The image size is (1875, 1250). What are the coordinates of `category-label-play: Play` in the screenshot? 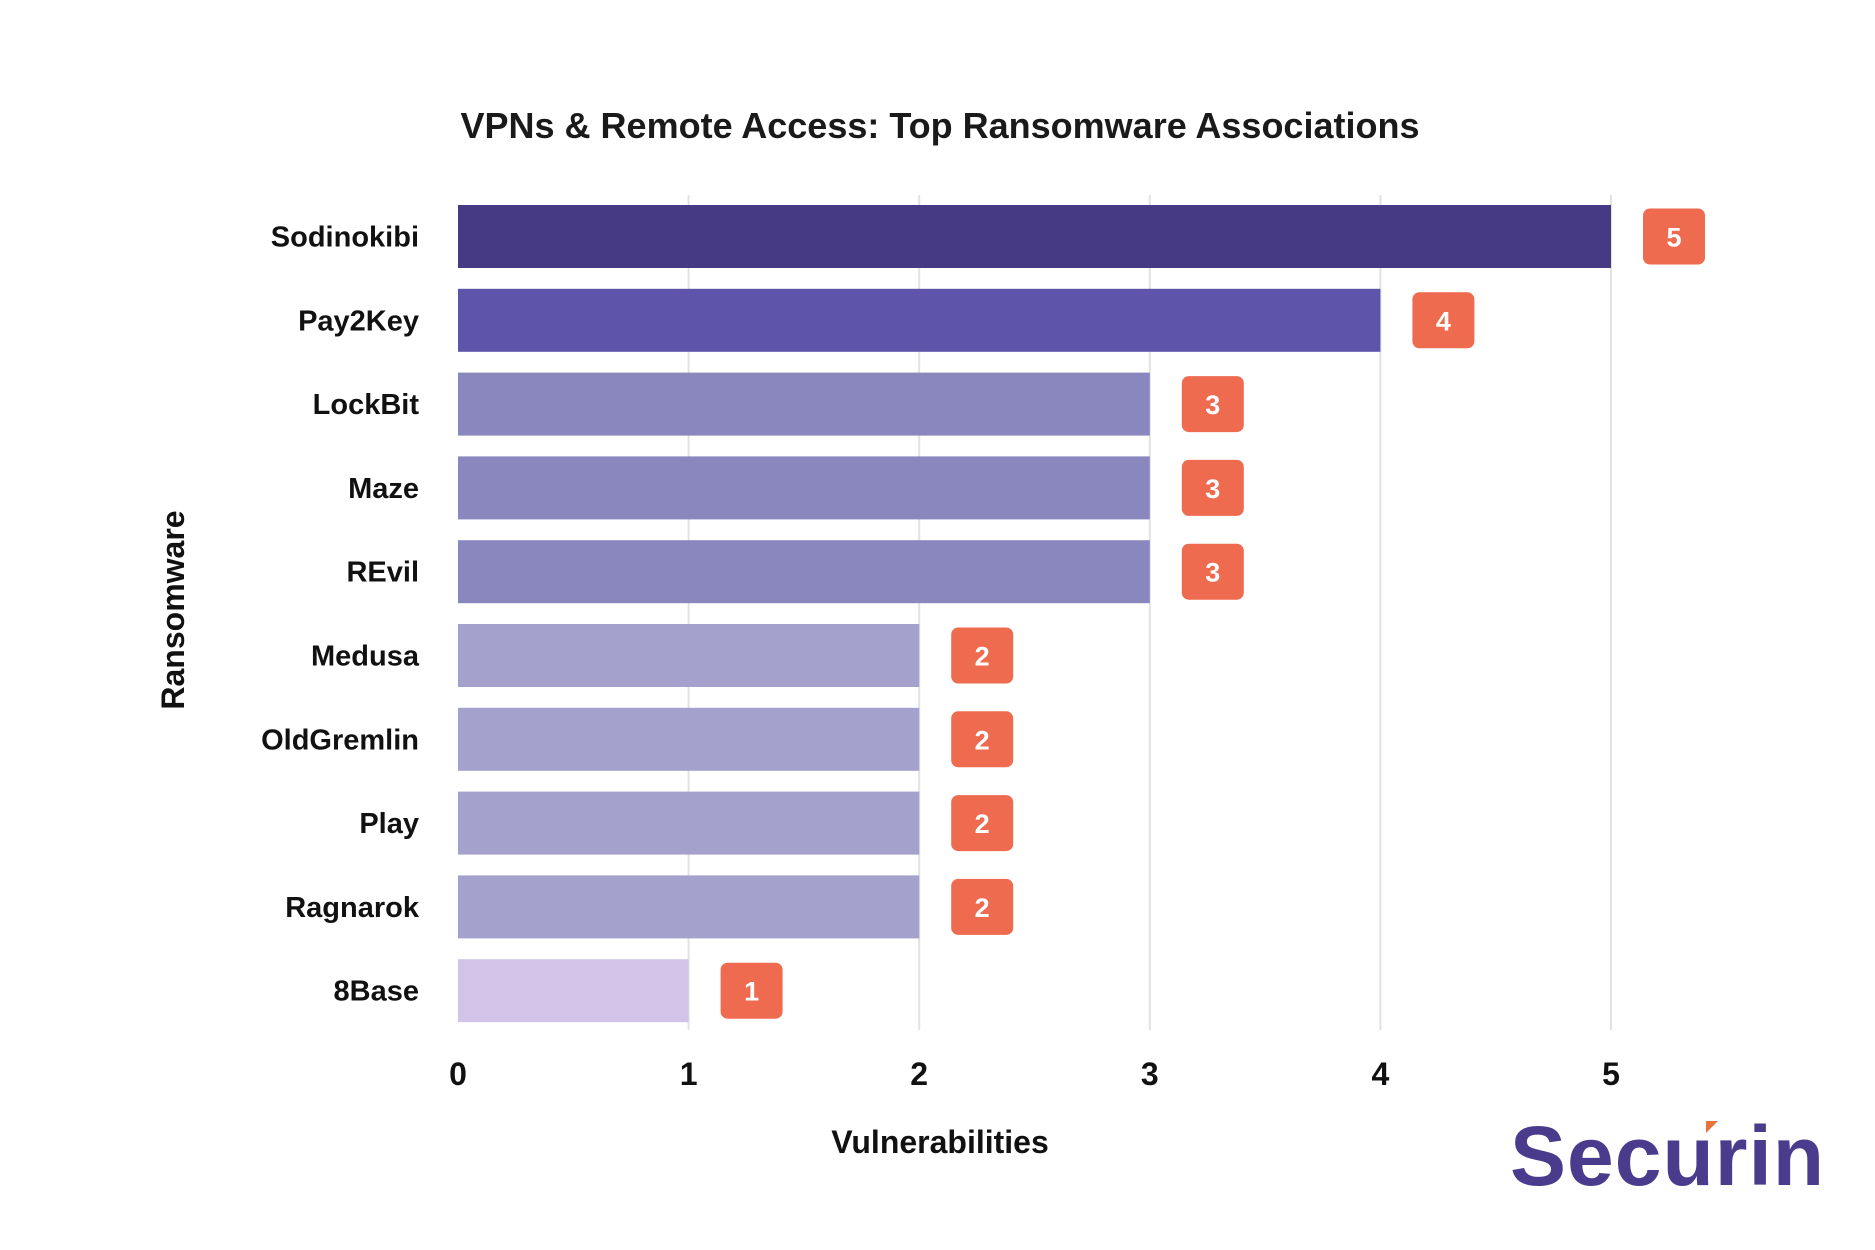 It's located at (389, 824).